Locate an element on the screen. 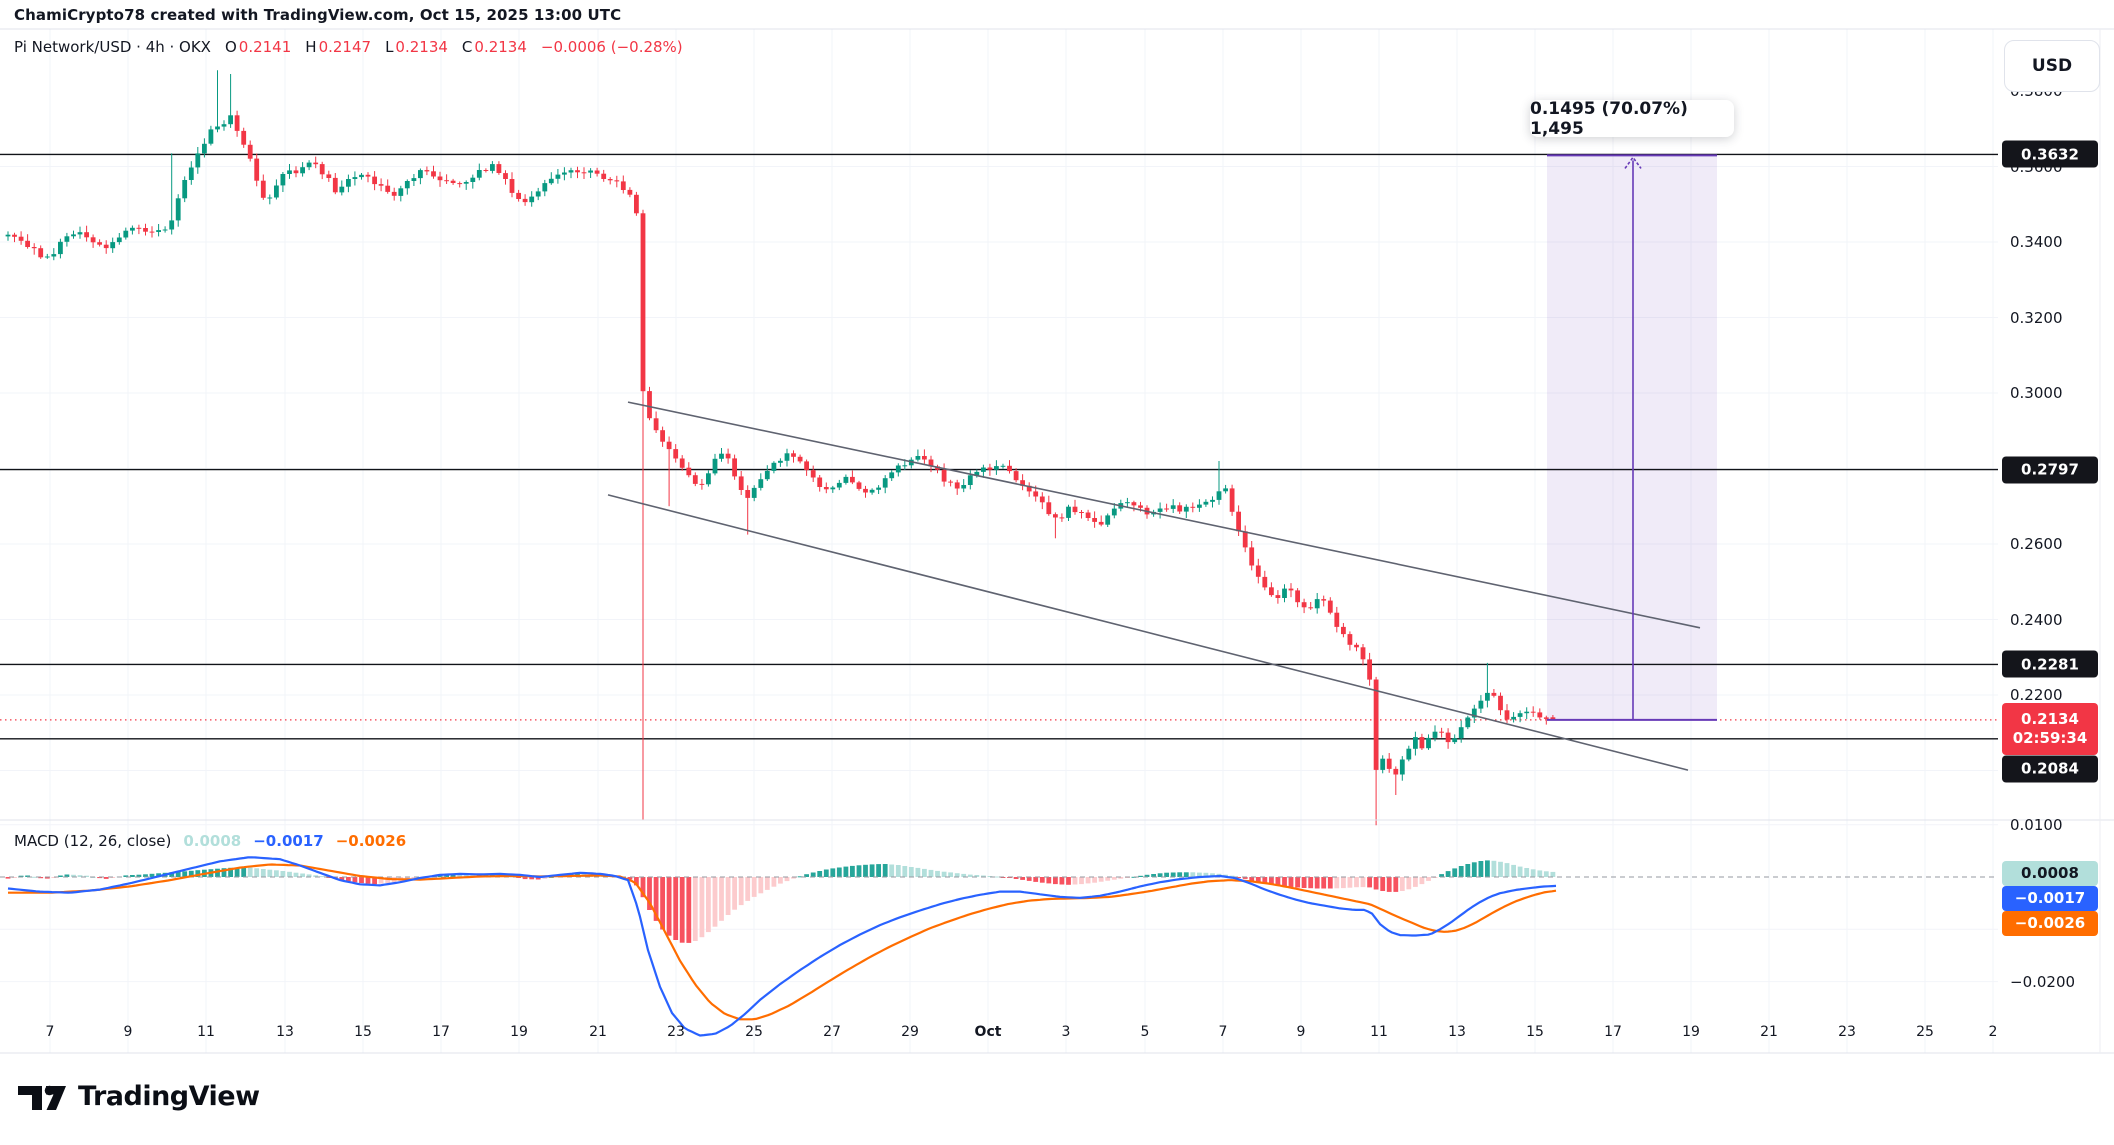  price-axis-tick: 0.2600 is located at coordinates (2036, 544).